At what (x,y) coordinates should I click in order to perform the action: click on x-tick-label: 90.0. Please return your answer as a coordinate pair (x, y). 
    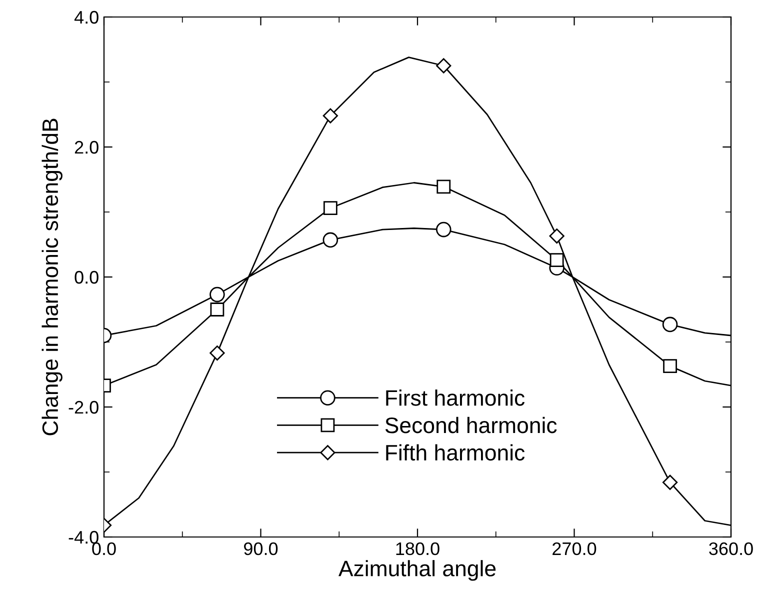
    Looking at the image, I should click on (261, 549).